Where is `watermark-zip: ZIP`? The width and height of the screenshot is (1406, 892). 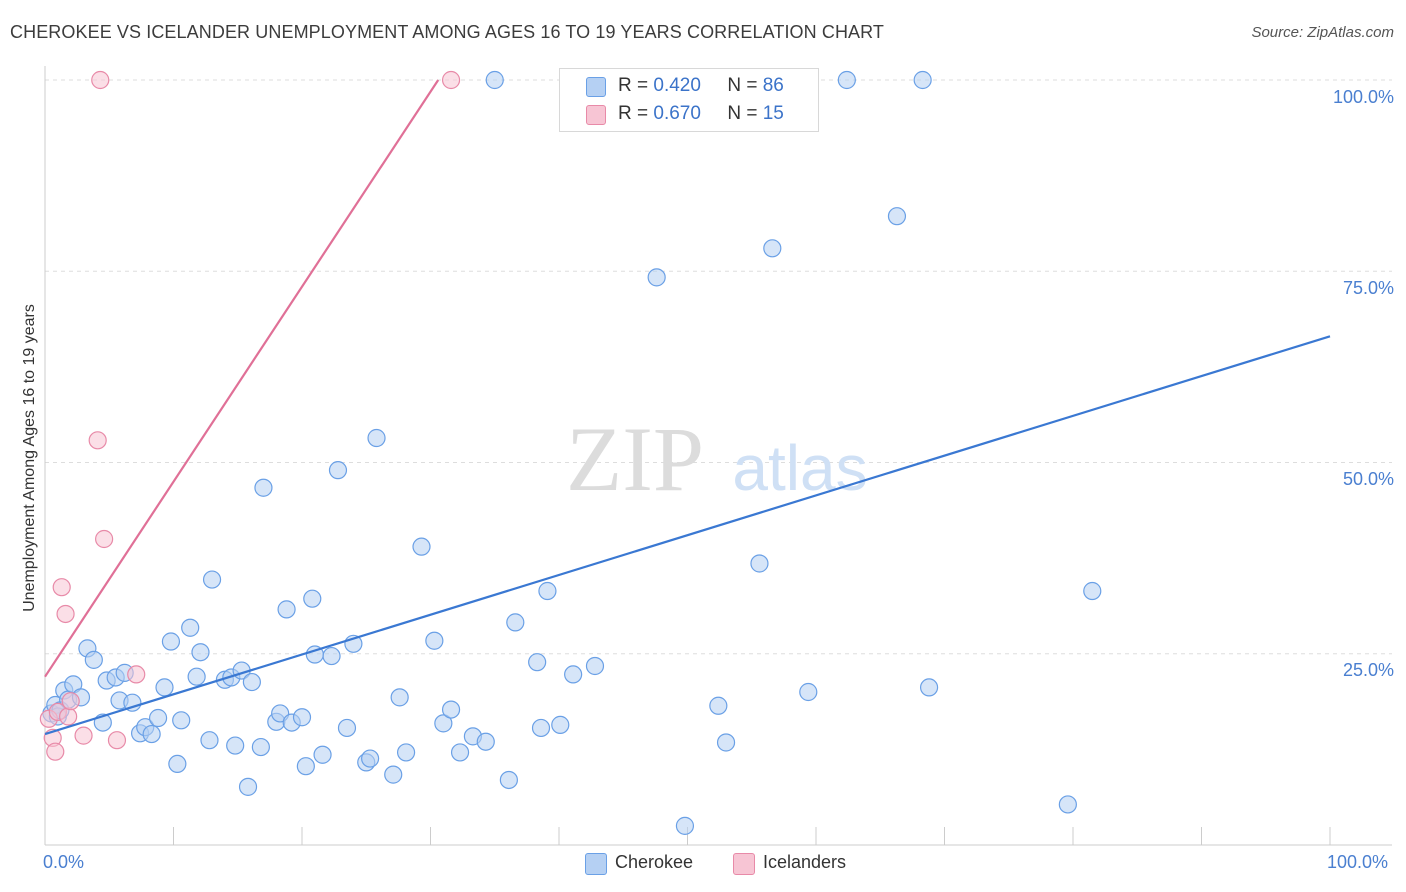 watermark-zip: ZIP is located at coordinates (635, 459).